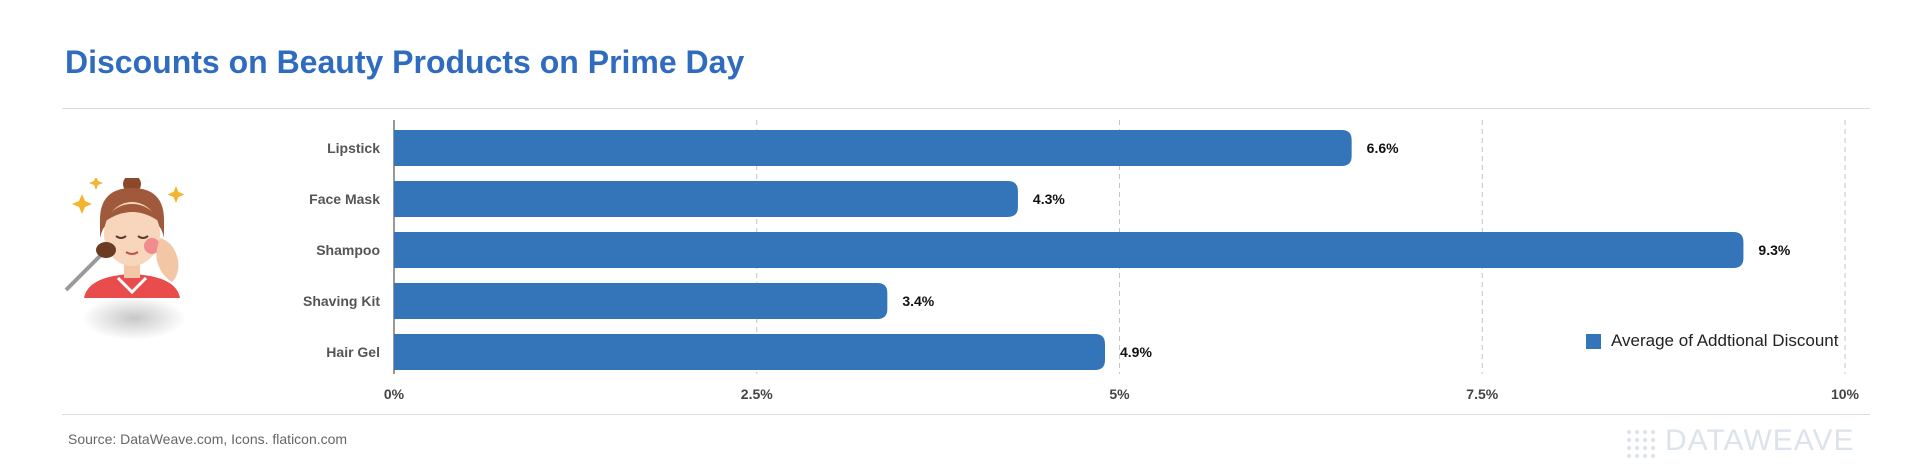 The image size is (1920, 473). Describe the element at coordinates (1136, 352) in the screenshot. I see `data-label: 4.9%` at that location.